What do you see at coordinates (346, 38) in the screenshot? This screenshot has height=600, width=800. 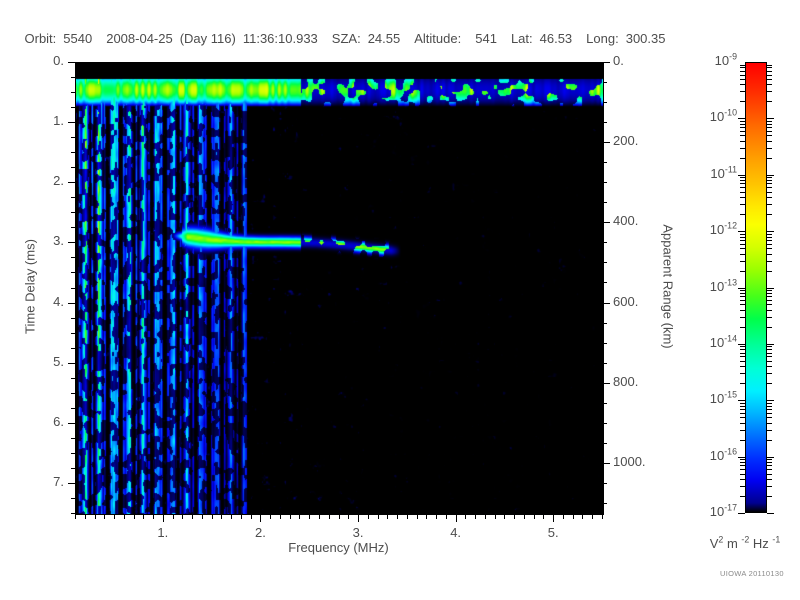 I see `sza-label: SZA:` at bounding box center [346, 38].